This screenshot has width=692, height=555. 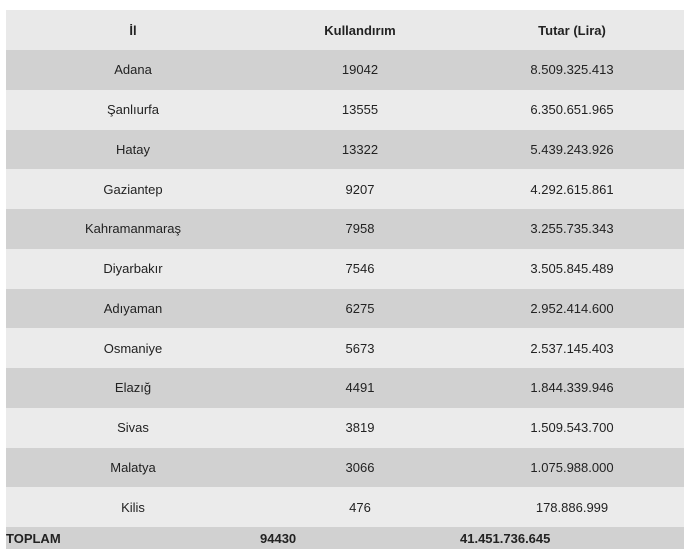 I want to click on footer-row: TOPLAM 94430 41.451.736.645, so click(x=345, y=538).